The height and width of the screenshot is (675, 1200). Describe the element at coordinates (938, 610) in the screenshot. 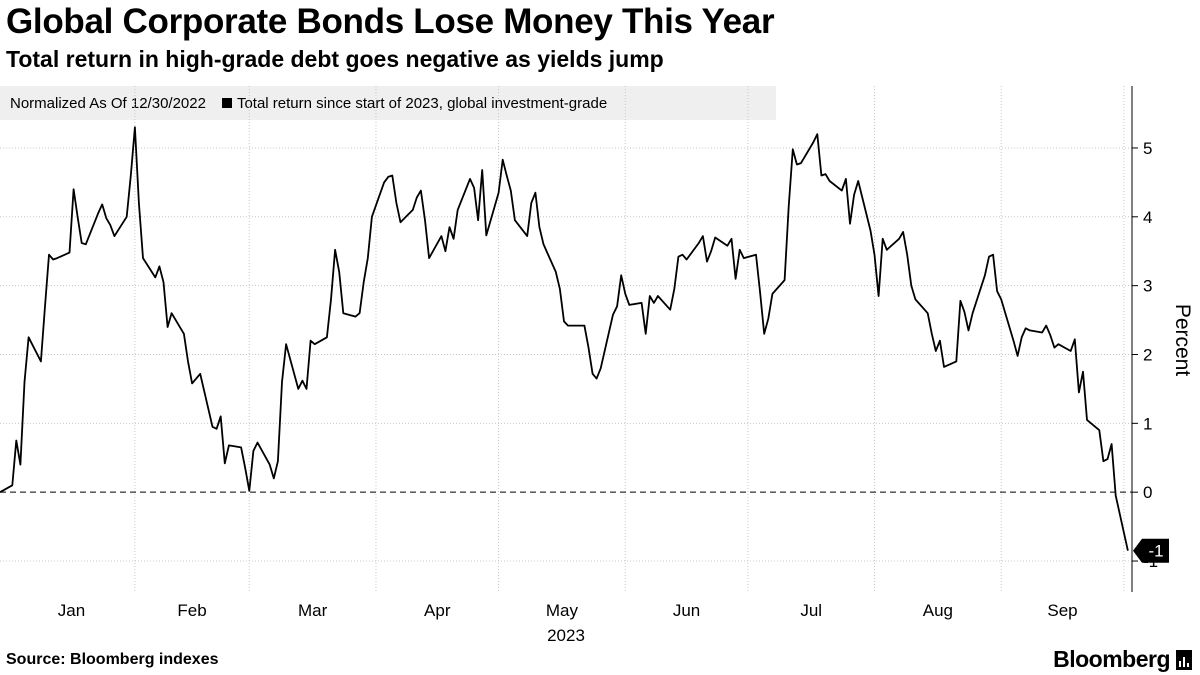

I see `x-tick-label: Aug` at that location.